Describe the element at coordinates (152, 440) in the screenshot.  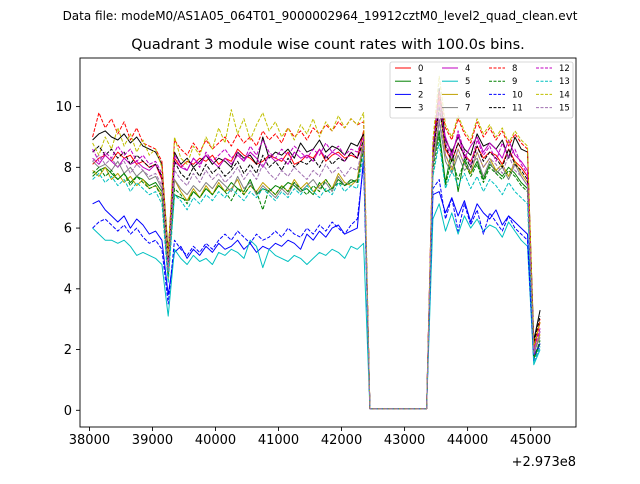
I see `x-tick-label: 39000` at that location.